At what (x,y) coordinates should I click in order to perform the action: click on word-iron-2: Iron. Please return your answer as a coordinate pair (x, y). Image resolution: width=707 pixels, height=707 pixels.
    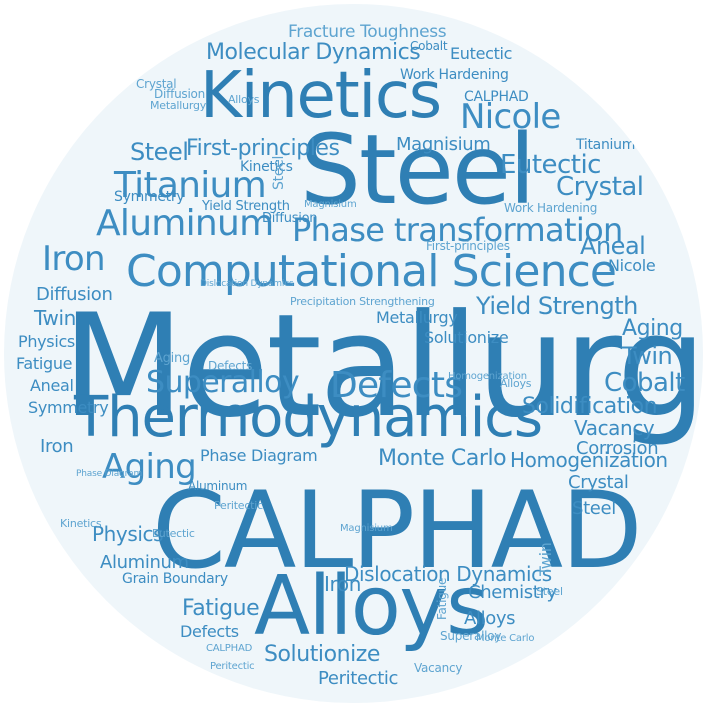
    Looking at the image, I should click on (342, 584).